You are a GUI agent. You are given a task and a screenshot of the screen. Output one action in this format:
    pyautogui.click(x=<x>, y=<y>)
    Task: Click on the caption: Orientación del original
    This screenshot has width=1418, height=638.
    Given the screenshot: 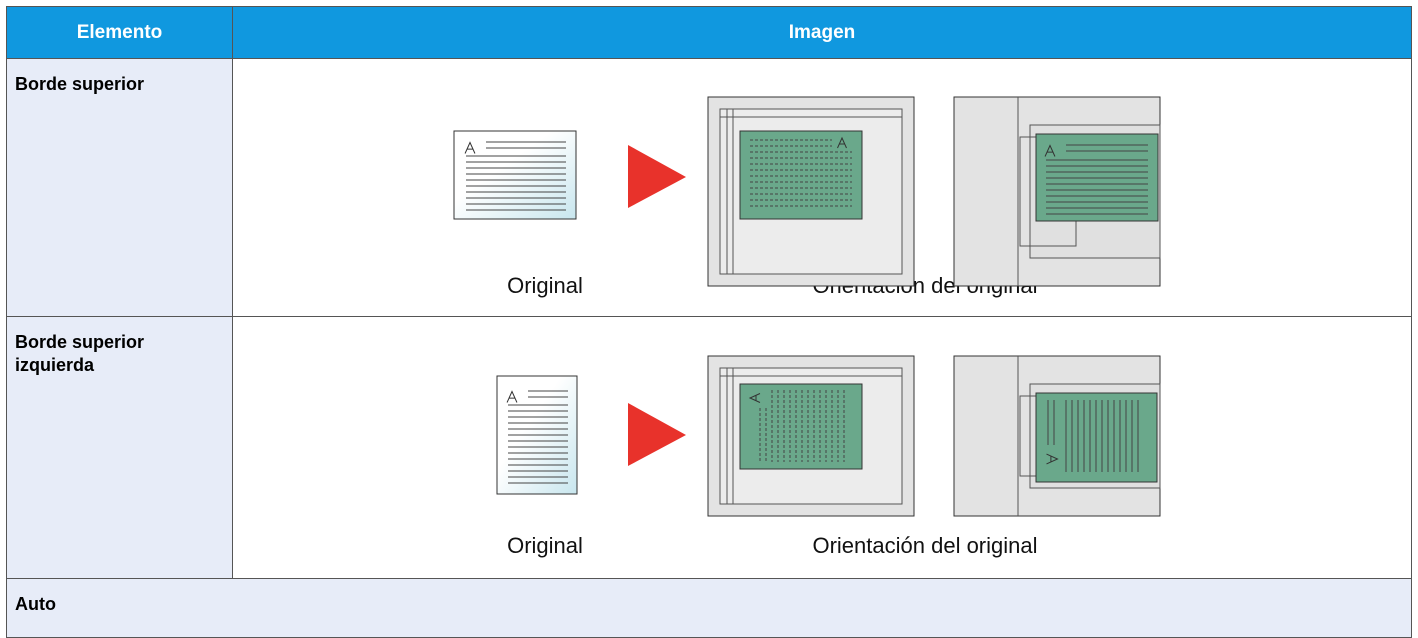 What is the action you would take?
    pyautogui.click(x=925, y=545)
    